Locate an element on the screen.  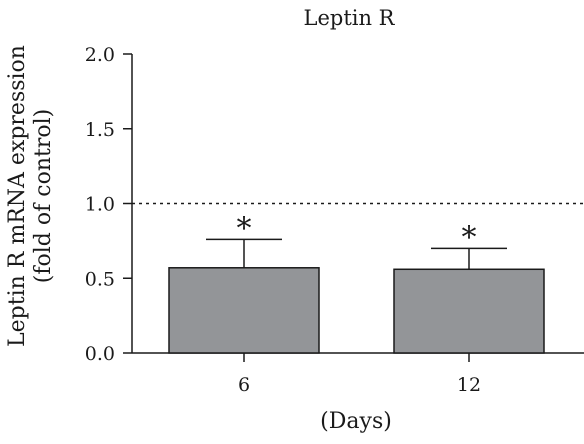
x-tick-label-1: 12 is located at coordinates (469, 385).